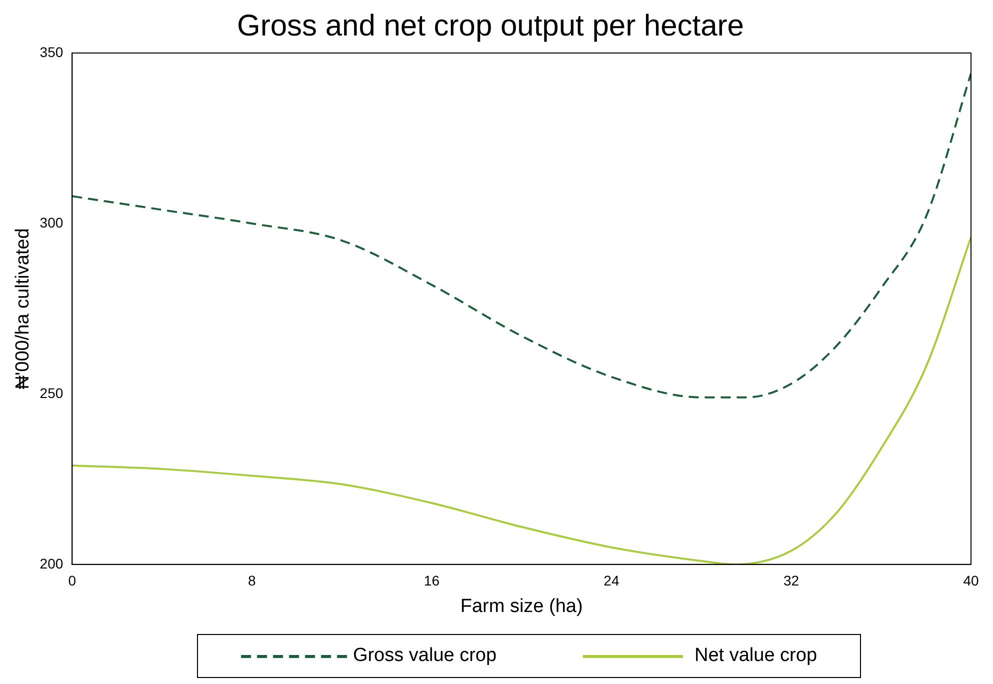 This screenshot has width=993, height=684. Describe the element at coordinates (432, 580) in the screenshot. I see `x-tick-label: 16` at that location.